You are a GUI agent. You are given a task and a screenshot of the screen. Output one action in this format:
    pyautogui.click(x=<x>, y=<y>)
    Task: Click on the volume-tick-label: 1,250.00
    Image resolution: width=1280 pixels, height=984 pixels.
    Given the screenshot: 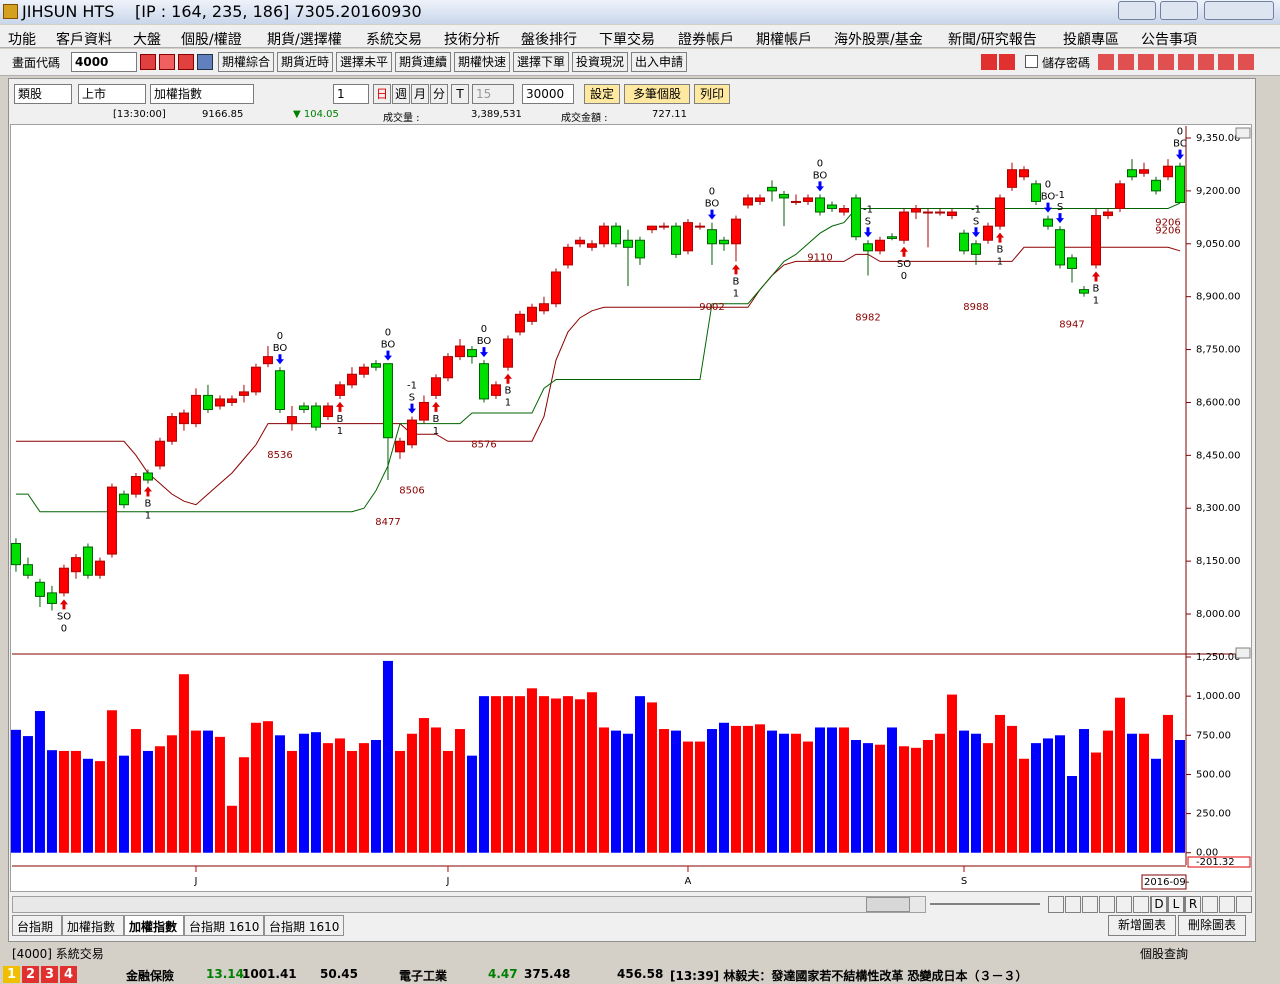 What is the action you would take?
    pyautogui.click(x=1218, y=657)
    